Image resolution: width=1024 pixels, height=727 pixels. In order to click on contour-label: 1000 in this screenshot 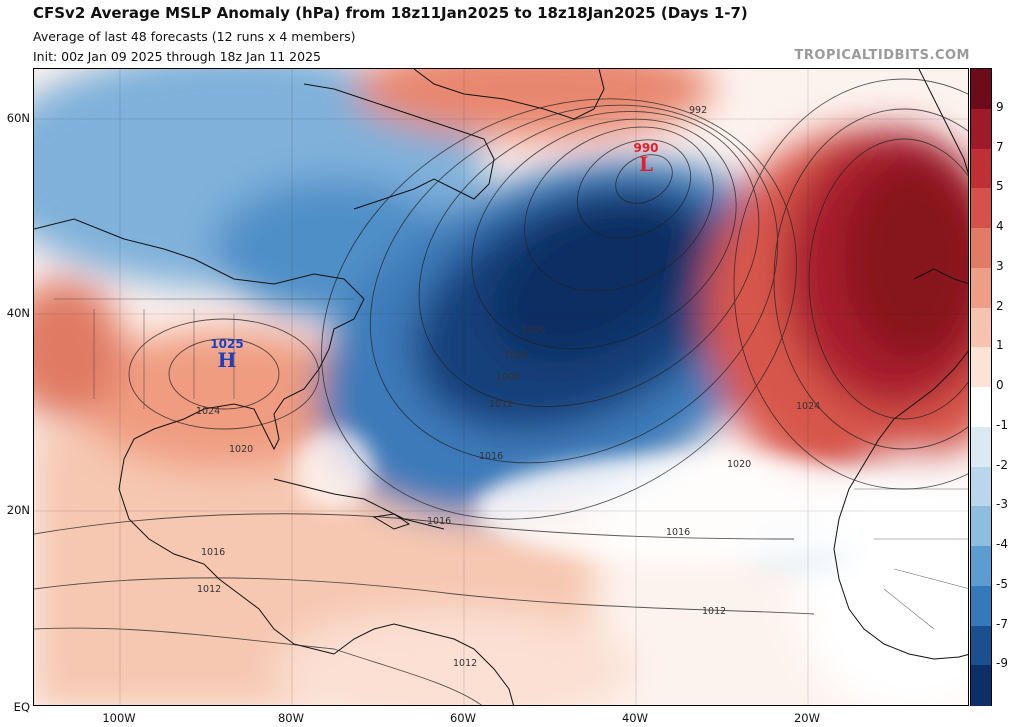, I will do `click(533, 330)`.